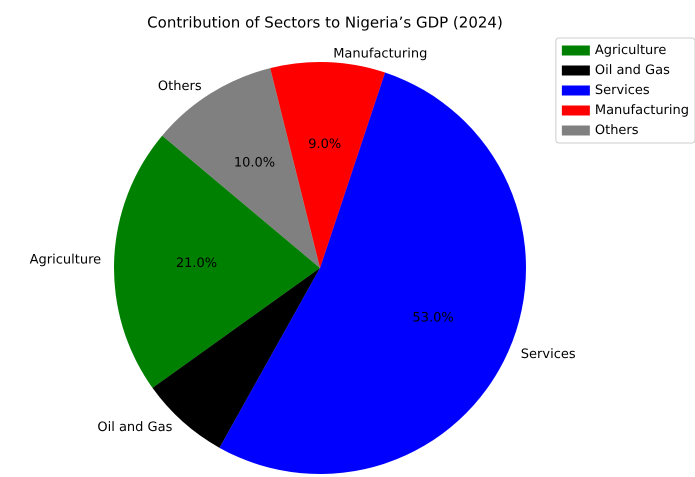 This screenshot has height=477, width=695. I want to click on legend-label: Oil and Gas, so click(632, 70).